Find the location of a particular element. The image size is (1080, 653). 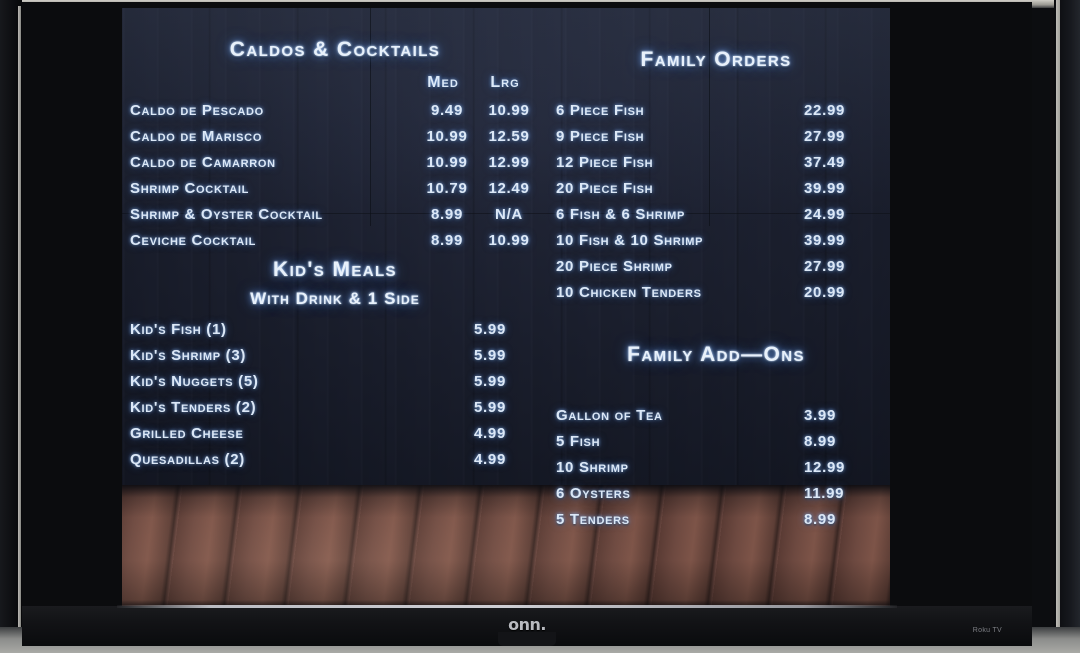

menu-item-row: Caldo de Pescado 9.49 10.99 is located at coordinates (335, 115).